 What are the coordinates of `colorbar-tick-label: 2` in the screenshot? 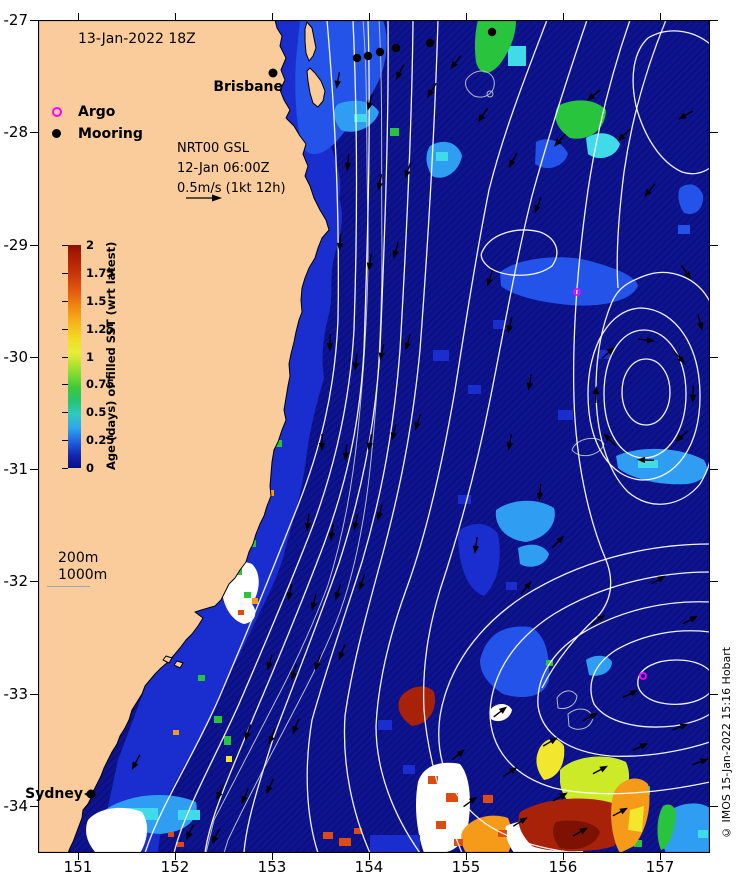 It's located at (90, 245).